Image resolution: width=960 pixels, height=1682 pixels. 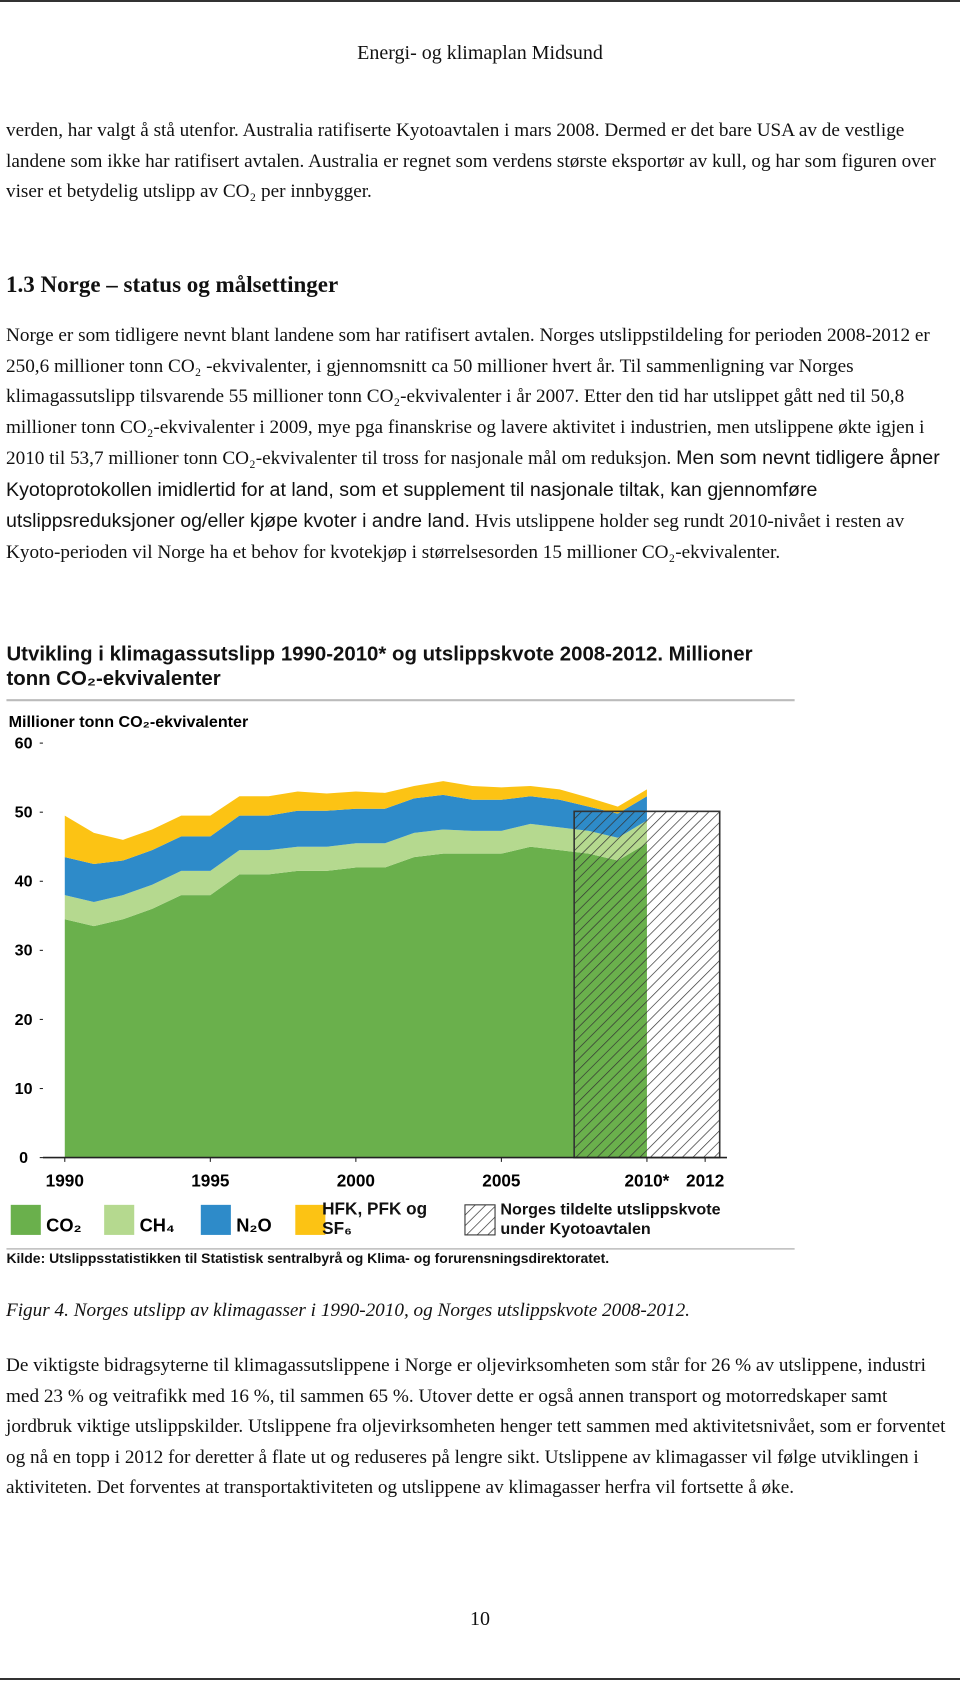 What do you see at coordinates (23, 1158) in the screenshot?
I see `y-tick-label: 0` at bounding box center [23, 1158].